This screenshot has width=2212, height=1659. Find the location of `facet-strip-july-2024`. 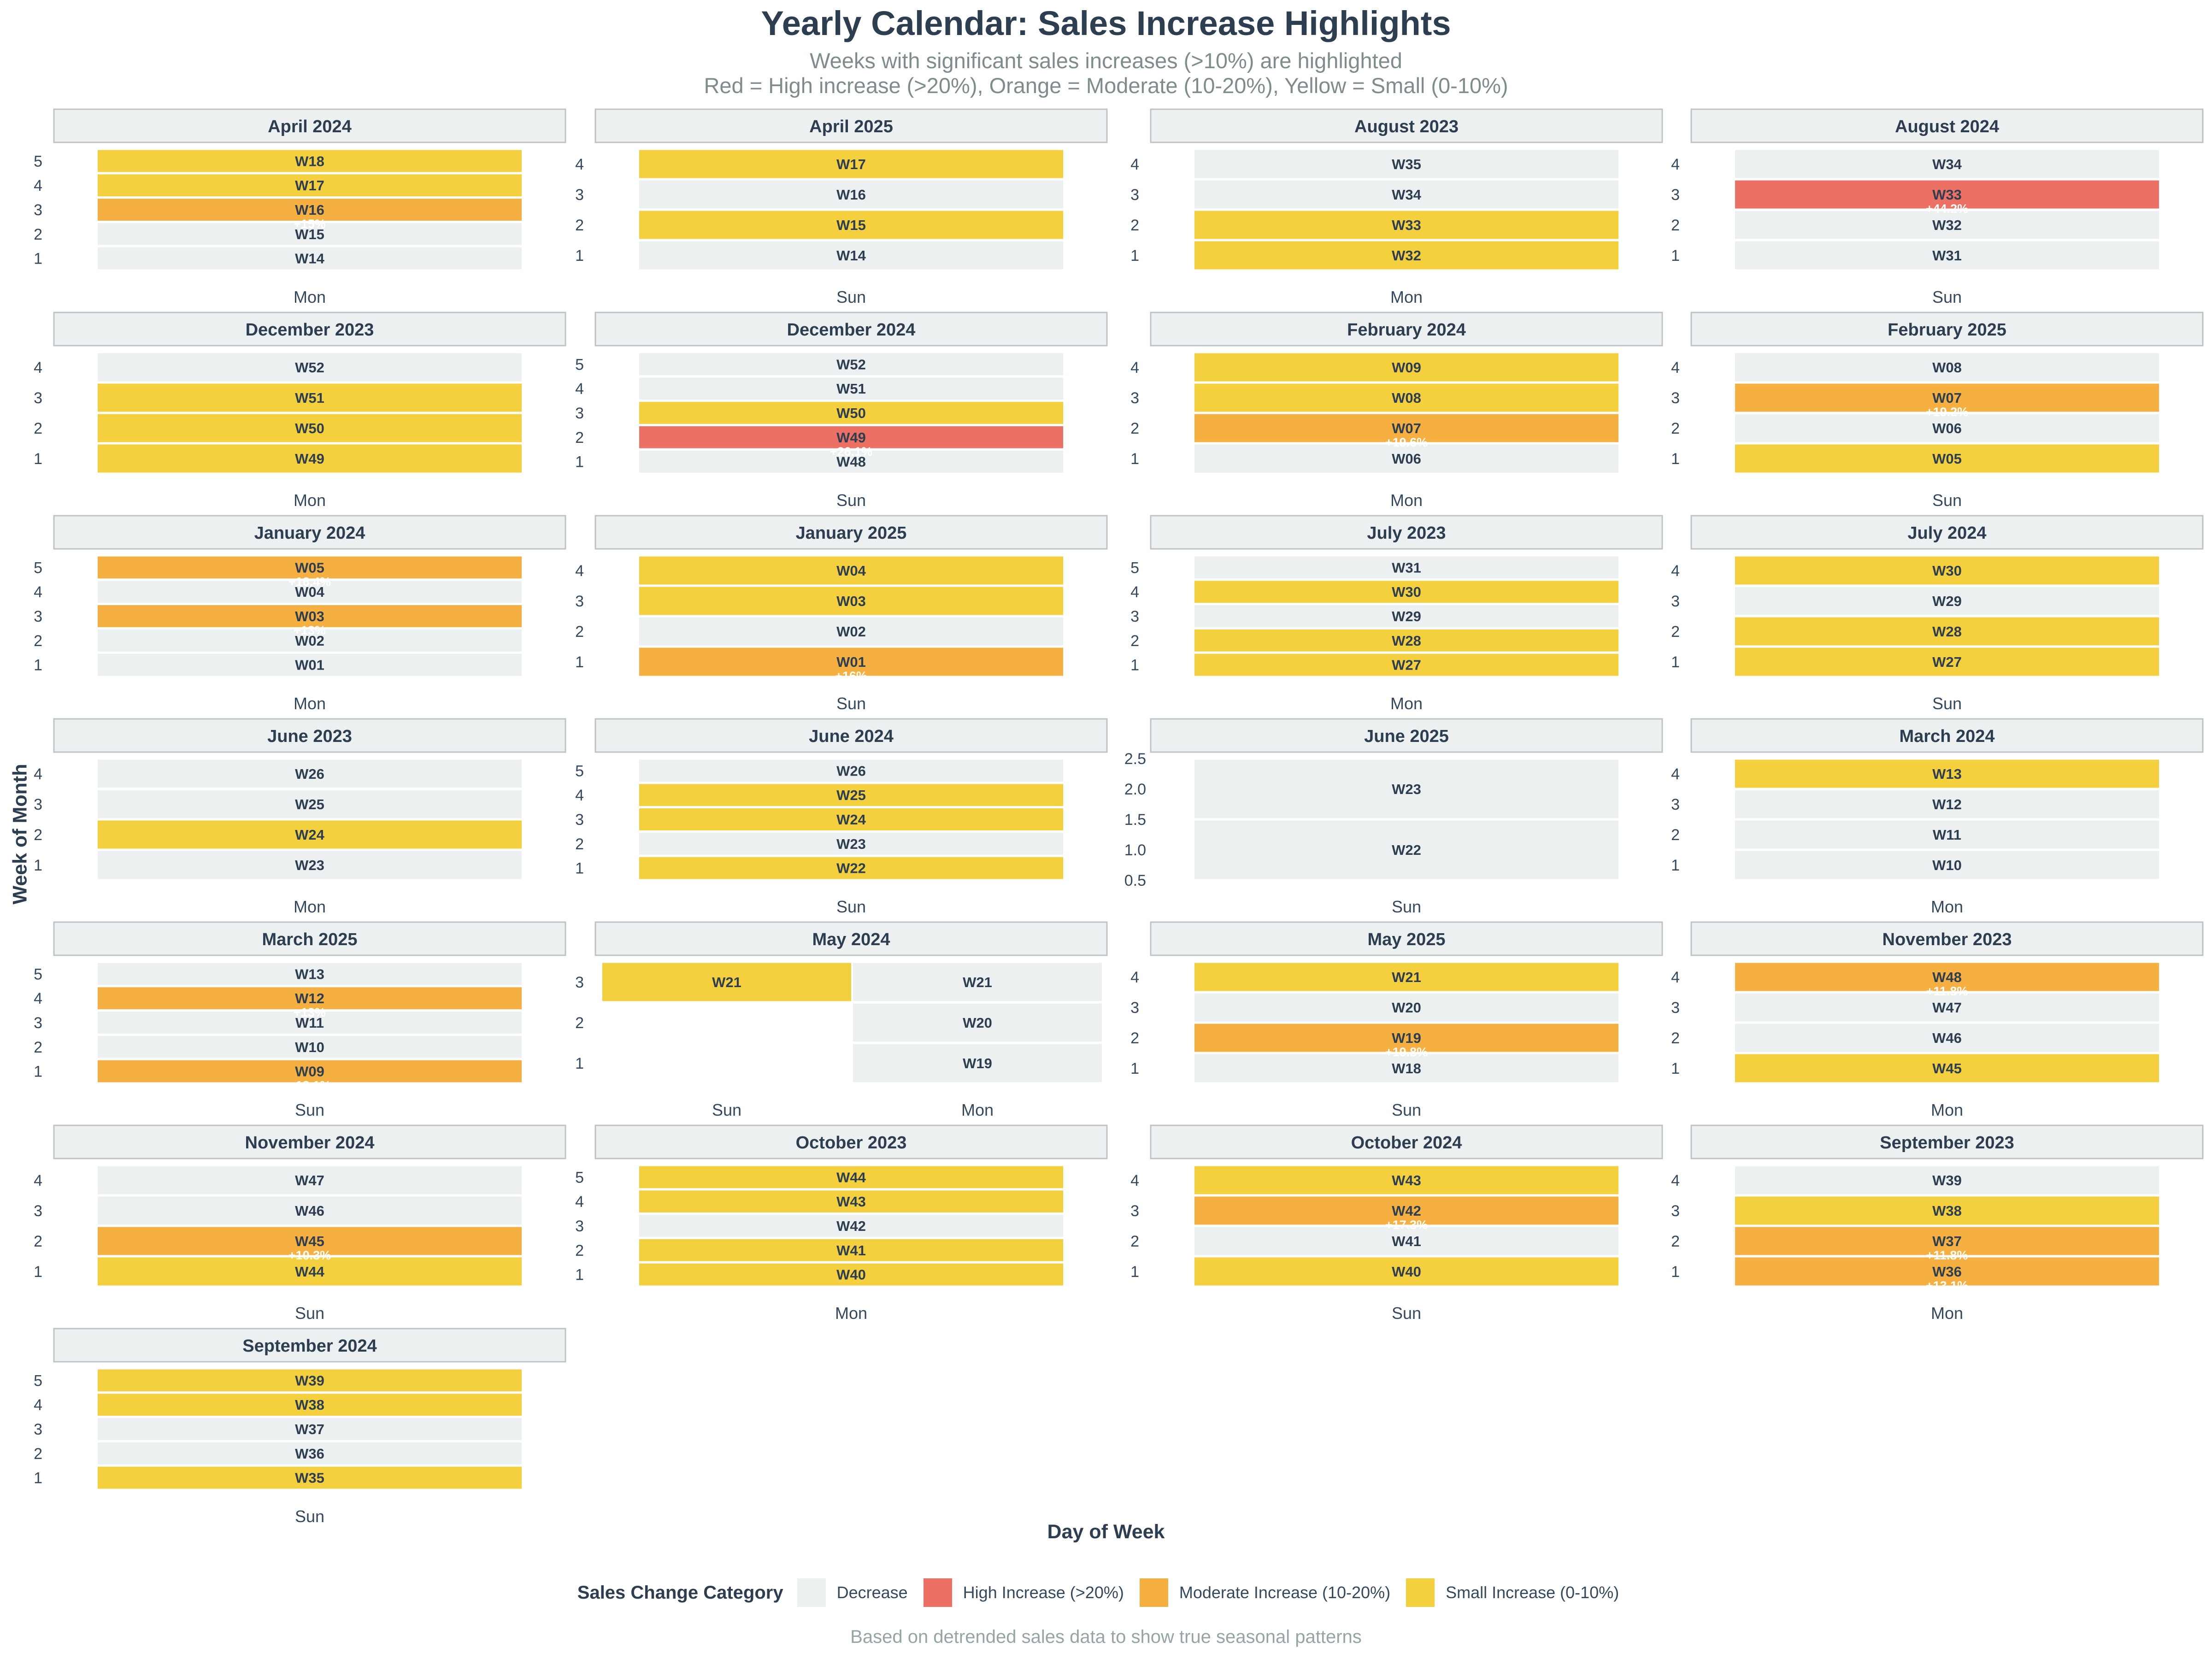

facet-strip-july-2024 is located at coordinates (1947, 532).